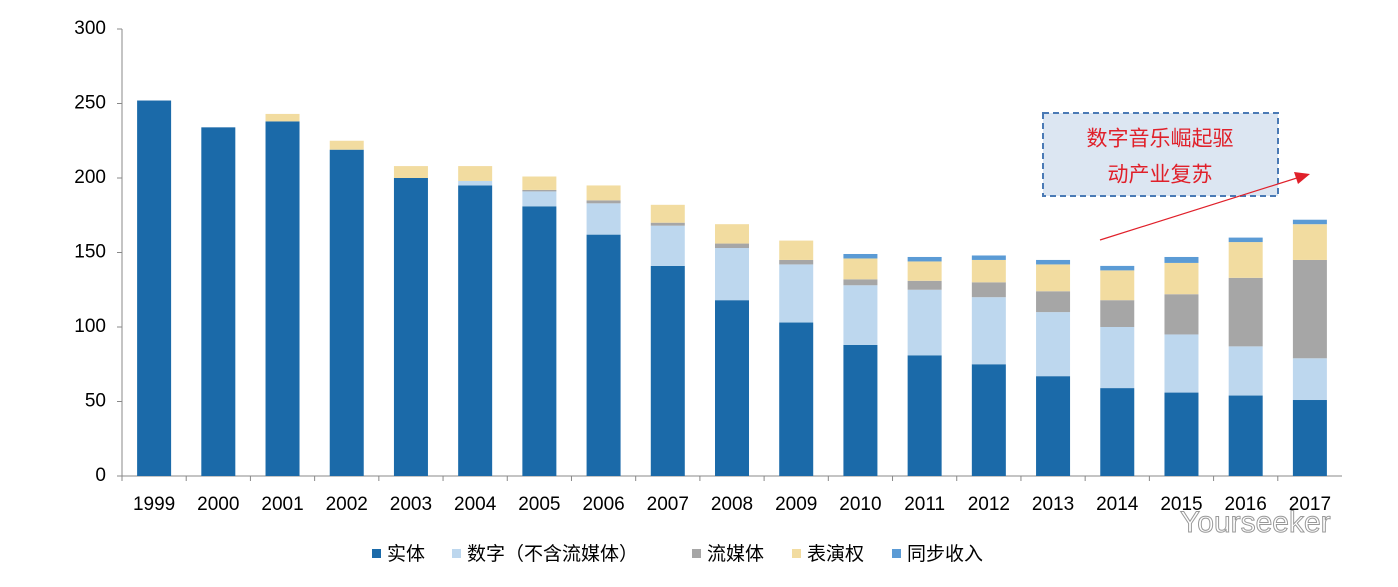 This screenshot has height=587, width=1398. I want to click on y-tick-label: 0, so click(100, 475).